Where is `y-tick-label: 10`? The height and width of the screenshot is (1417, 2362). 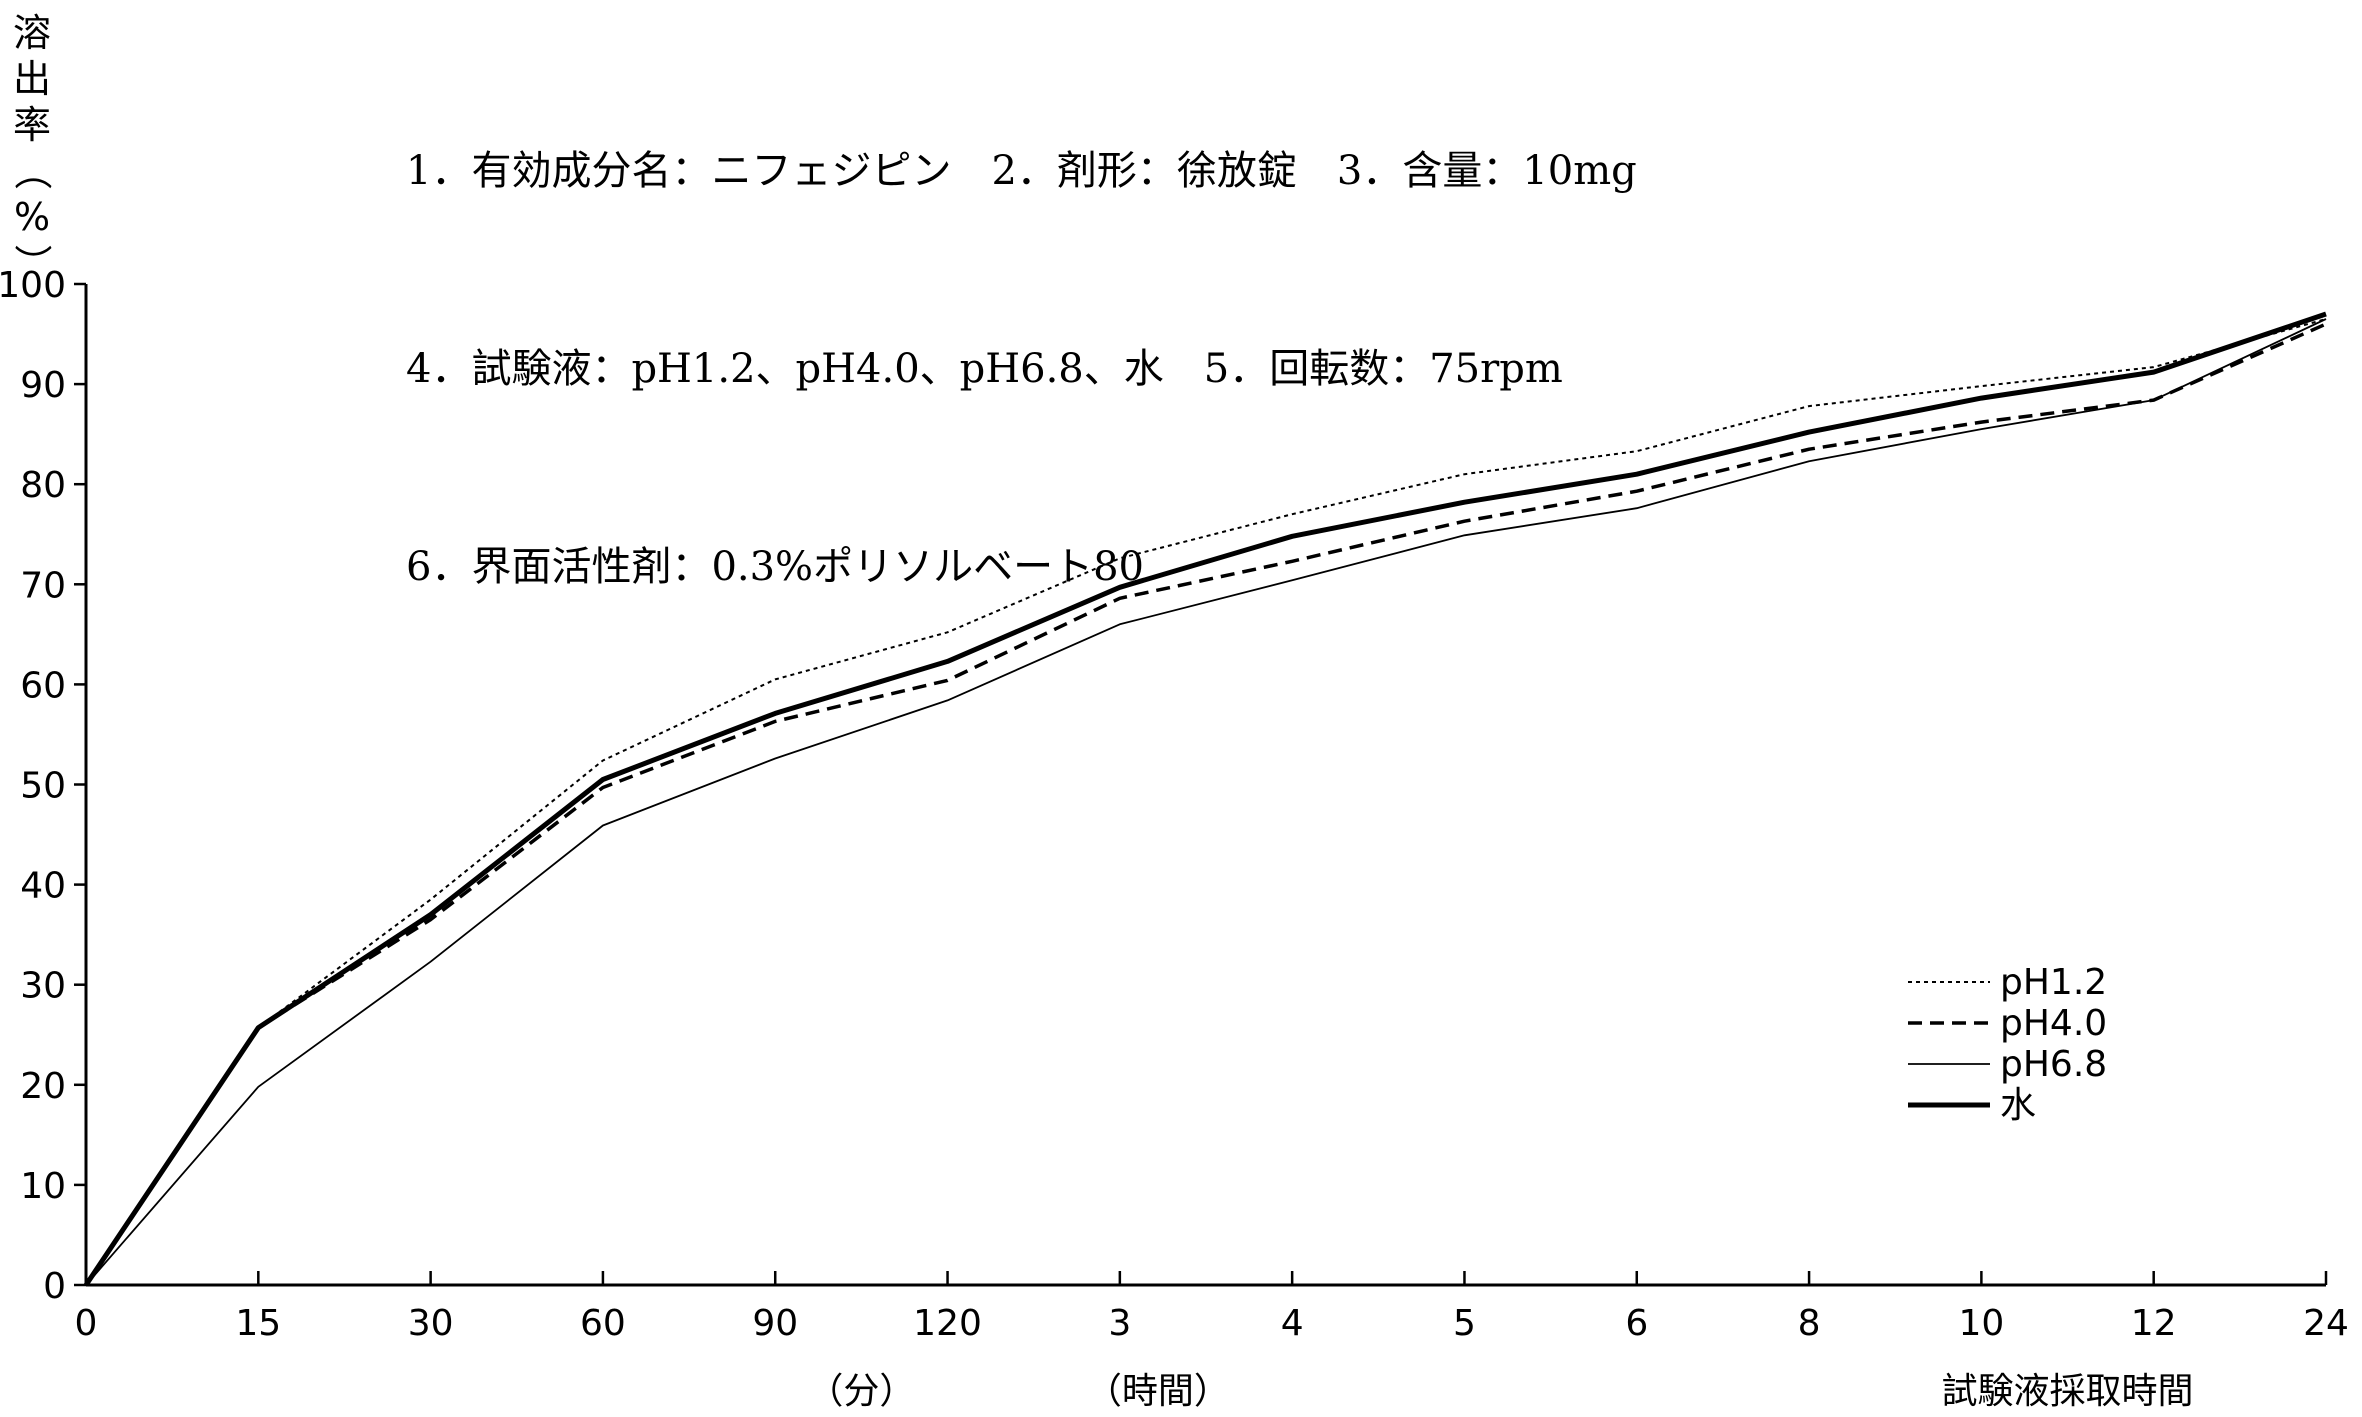
y-tick-label: 10 is located at coordinates (43, 1186).